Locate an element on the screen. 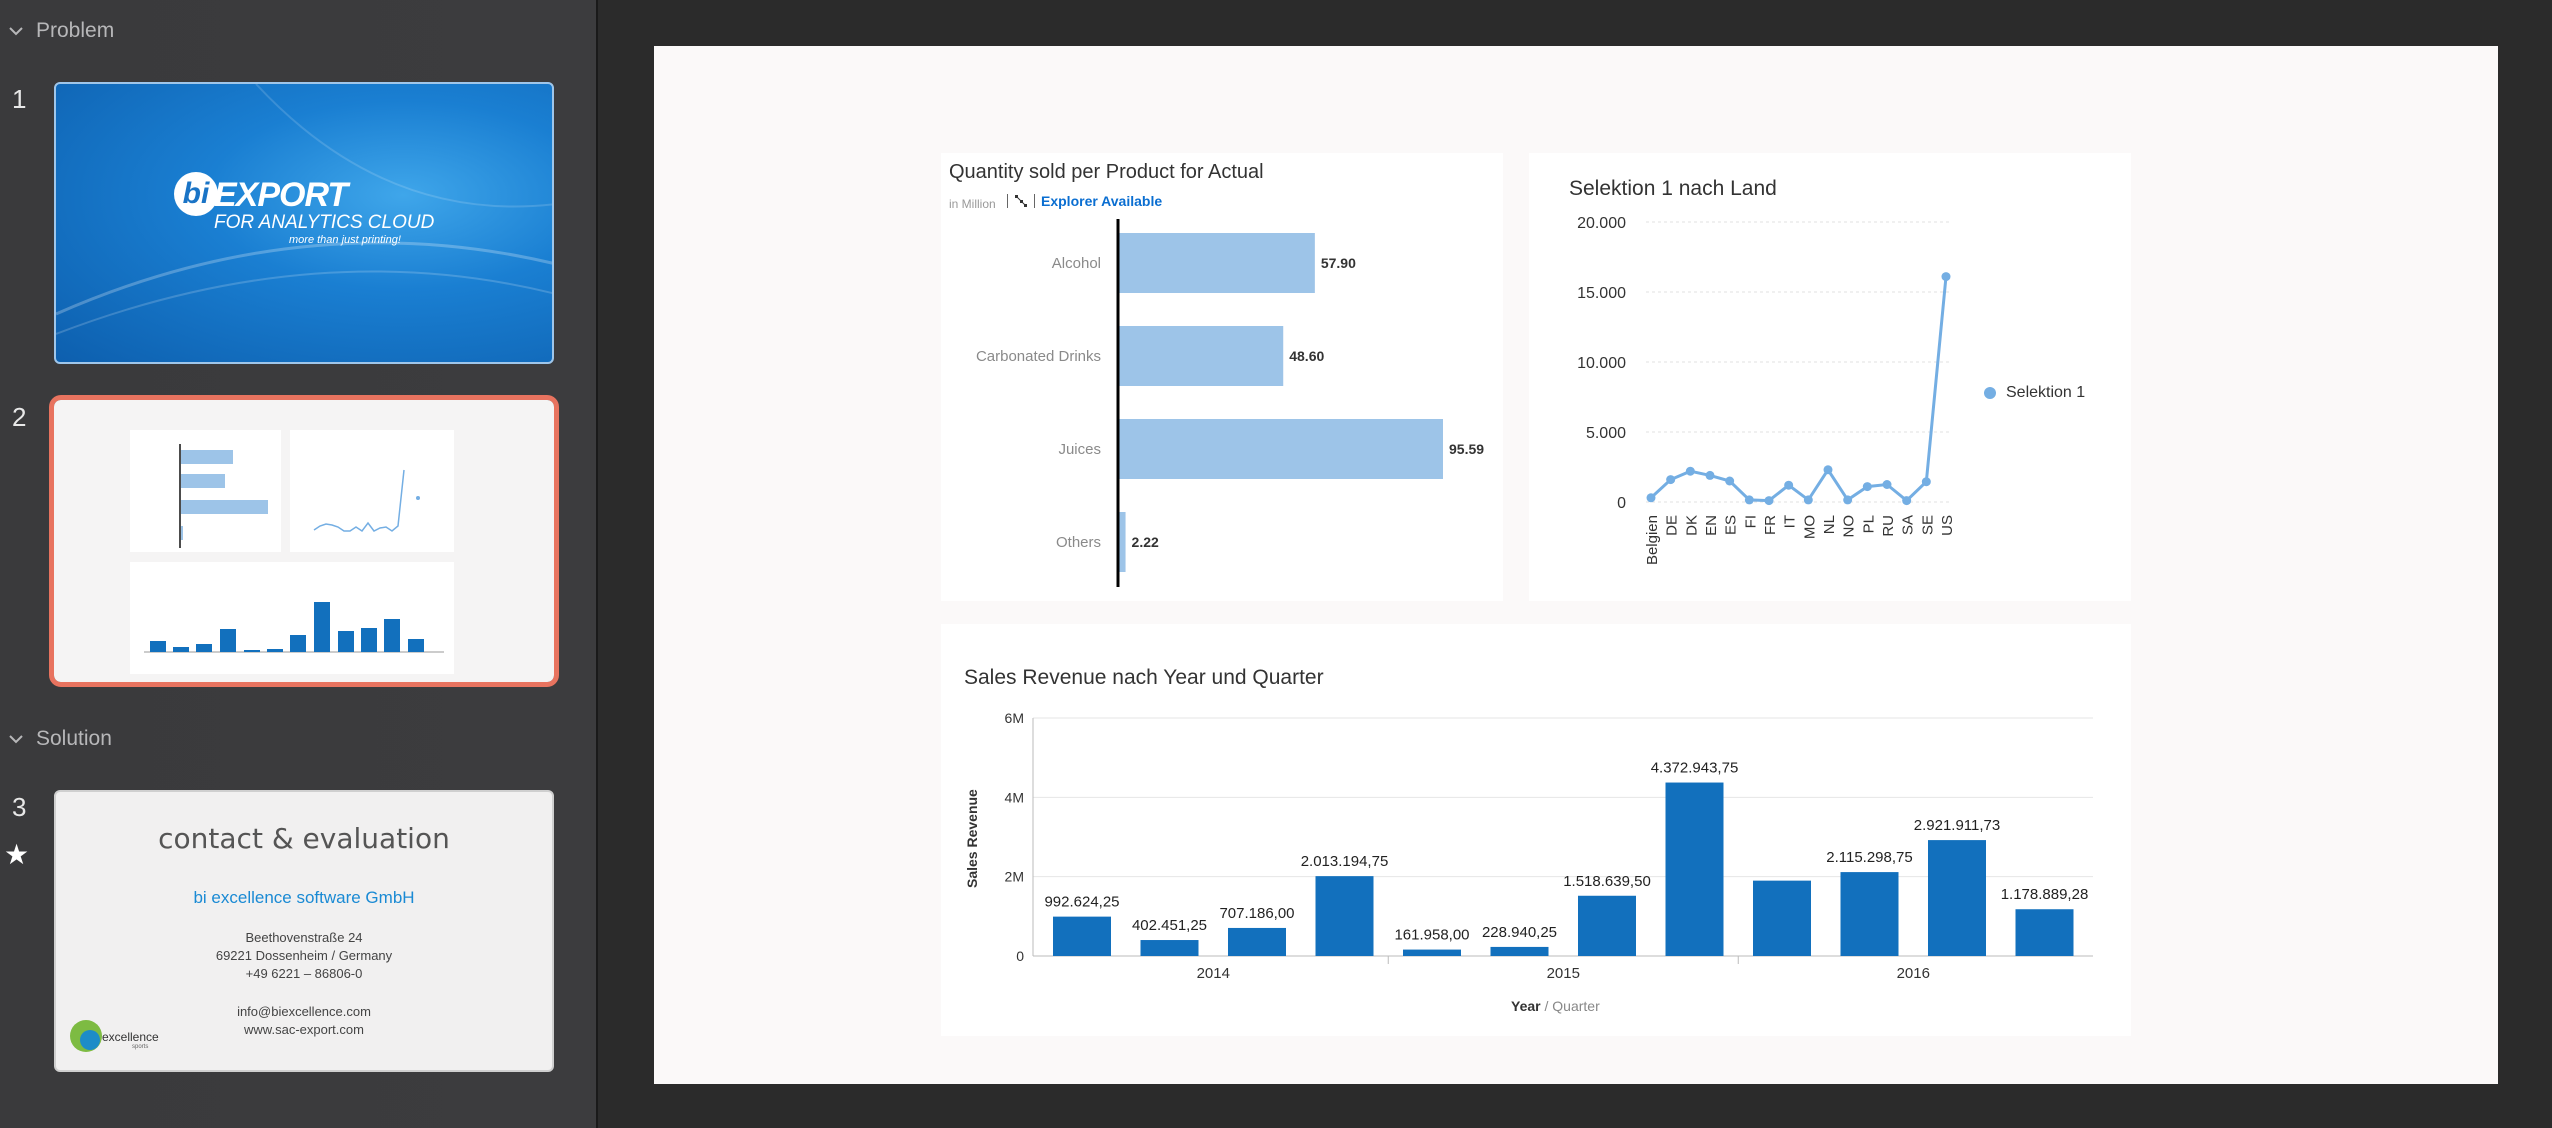 The height and width of the screenshot is (1128, 2552). data-label: 4.372.943,75 is located at coordinates (1695, 768).